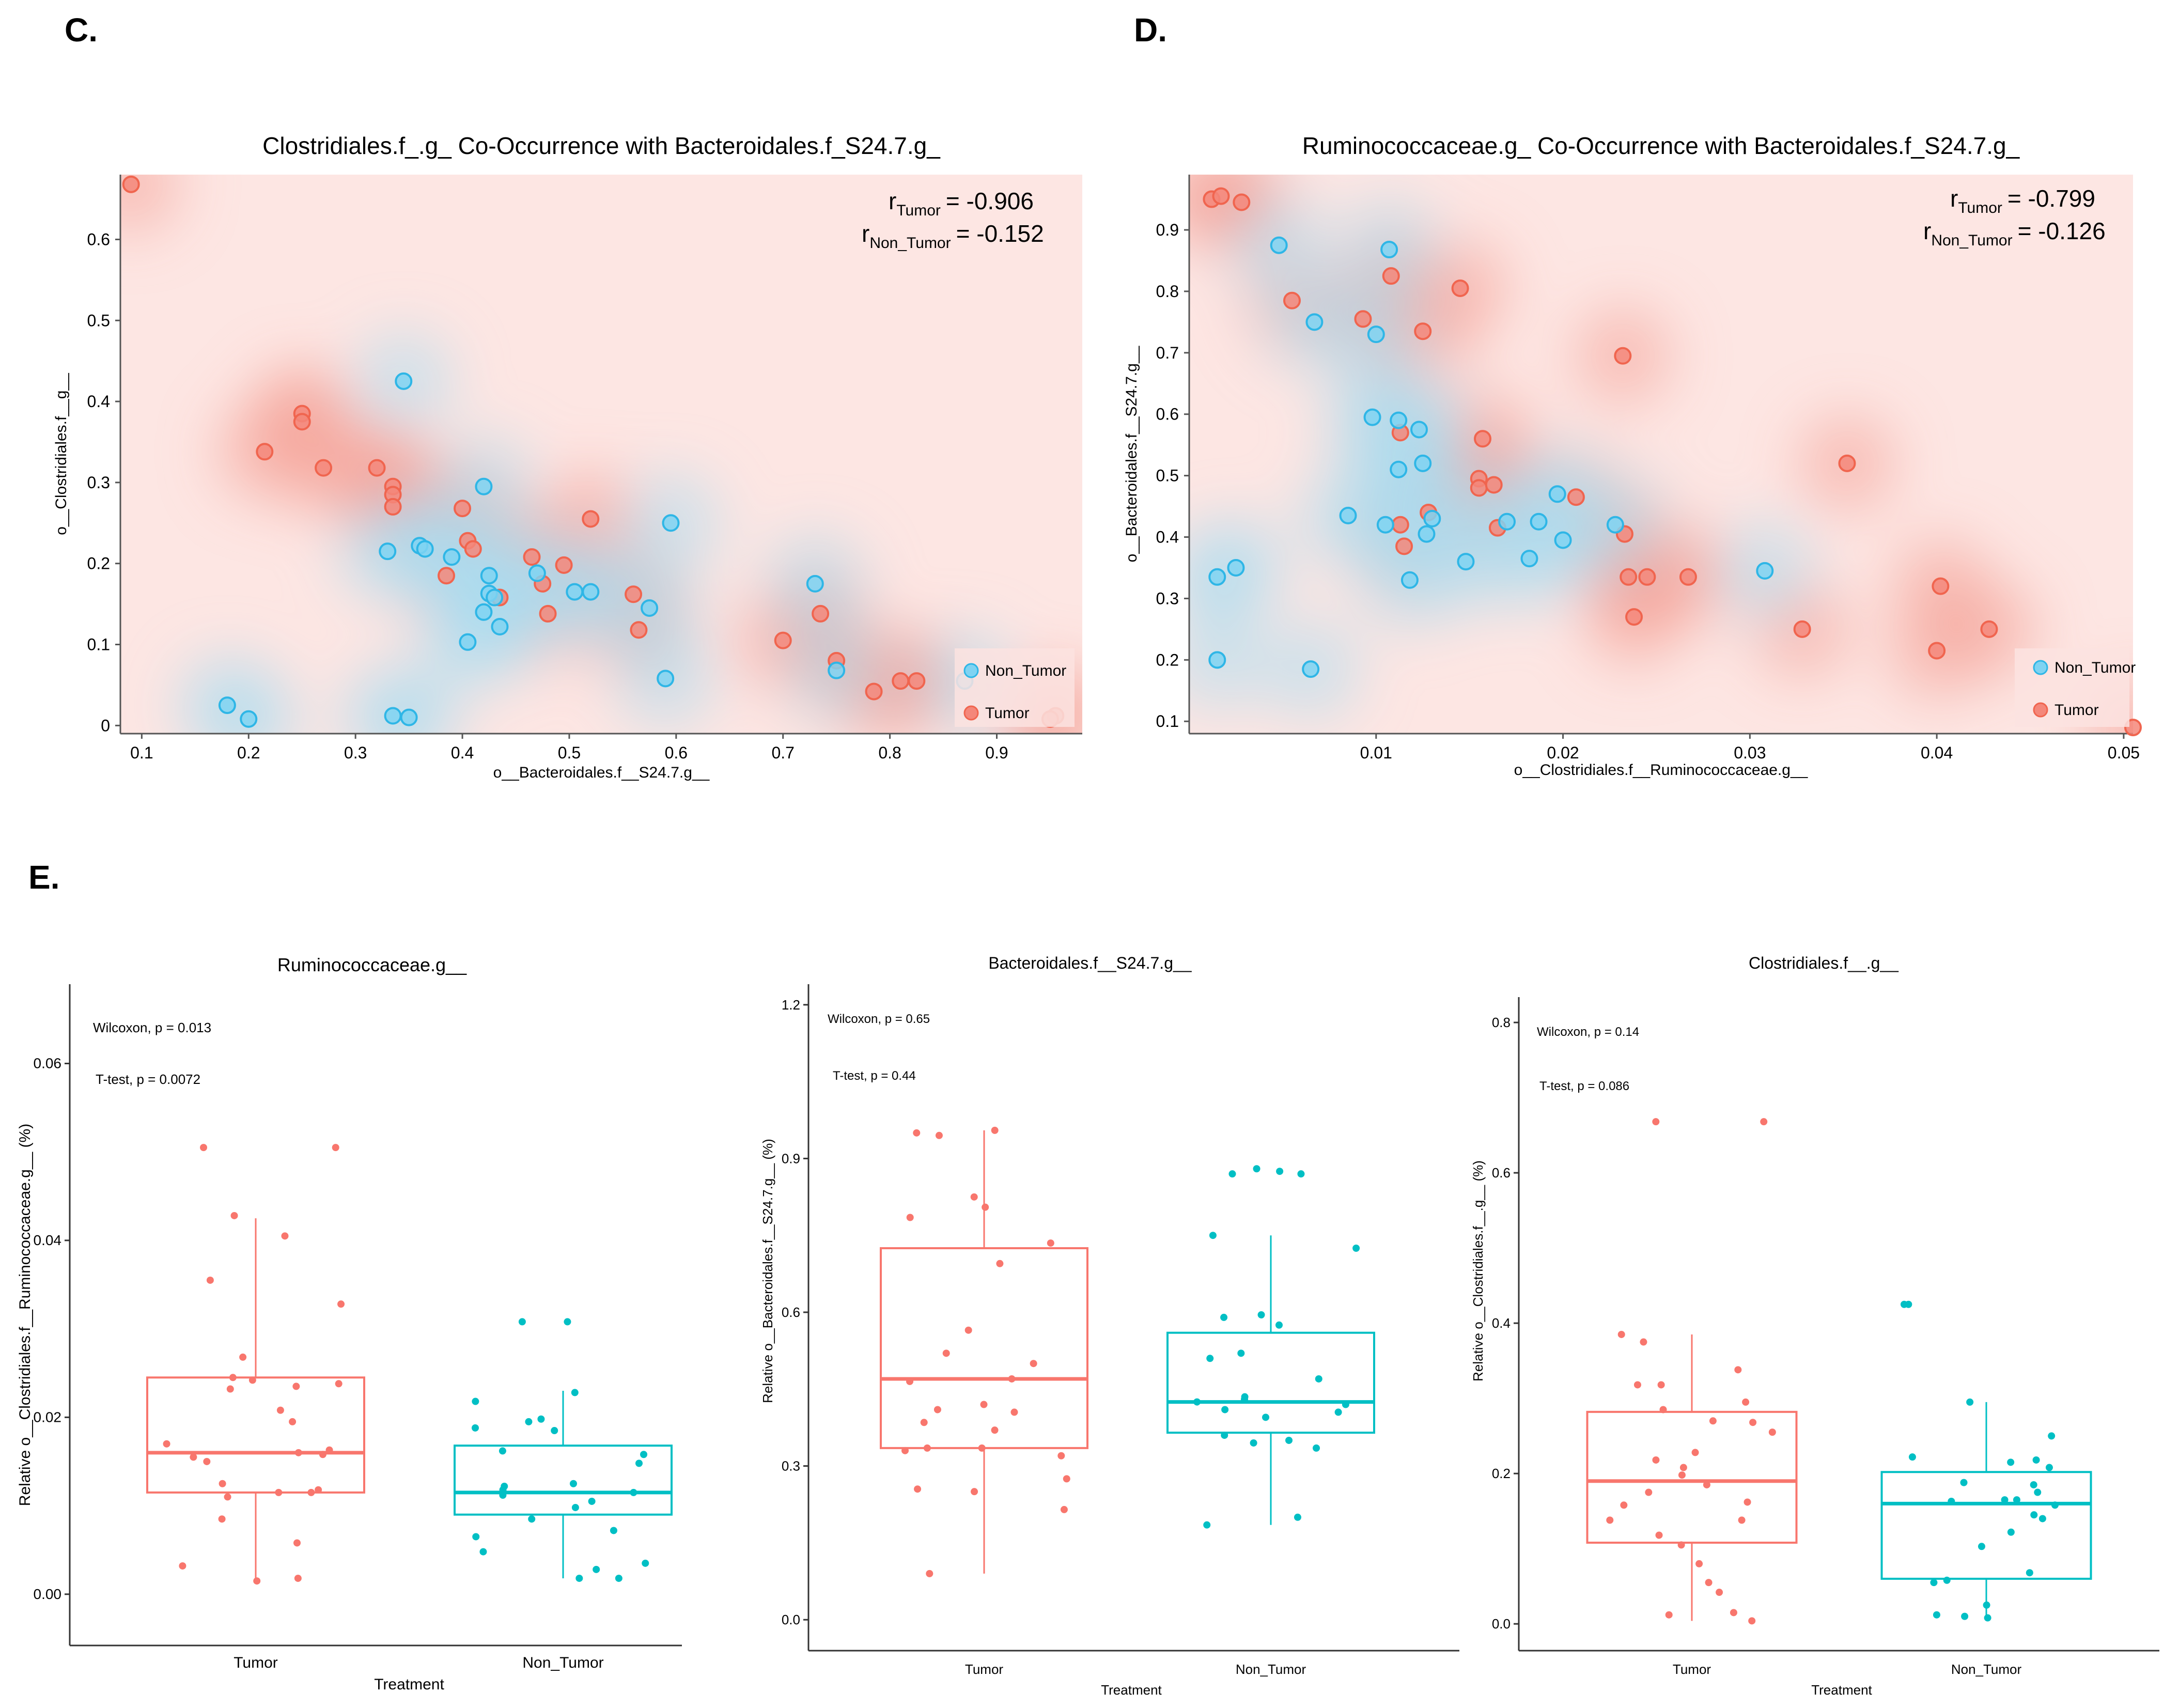  I want to click on chart-e2-ytick-label: 0.0, so click(791, 1620).